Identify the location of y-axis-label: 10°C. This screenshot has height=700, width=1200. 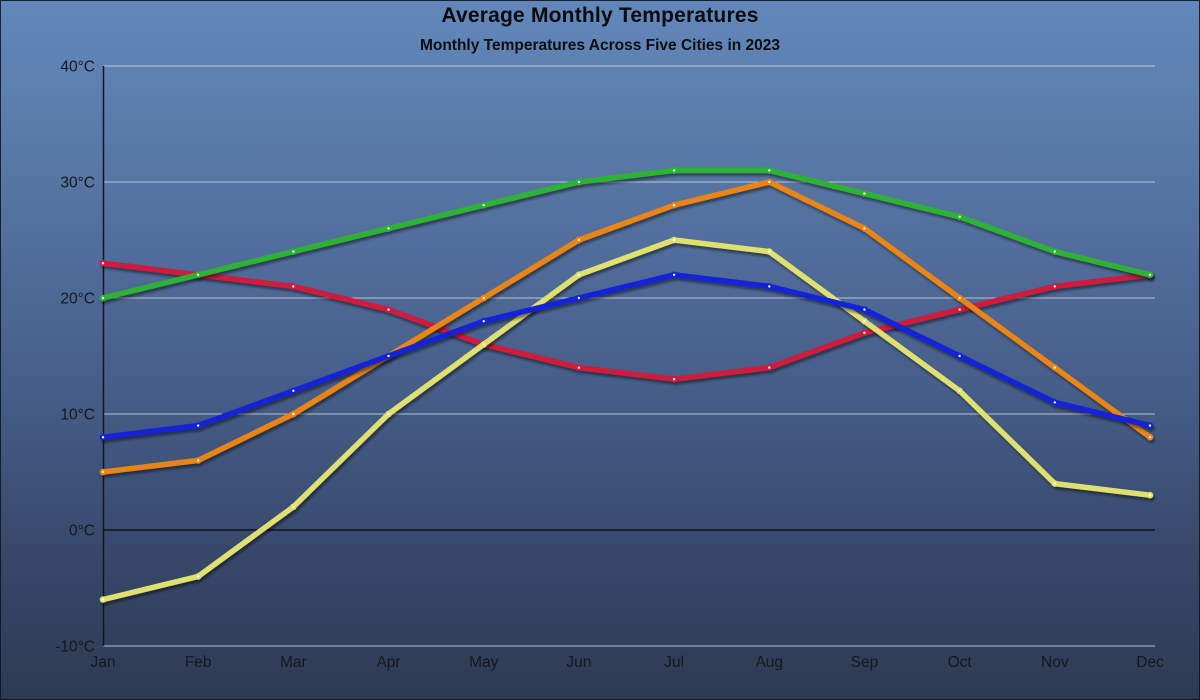
(77, 415).